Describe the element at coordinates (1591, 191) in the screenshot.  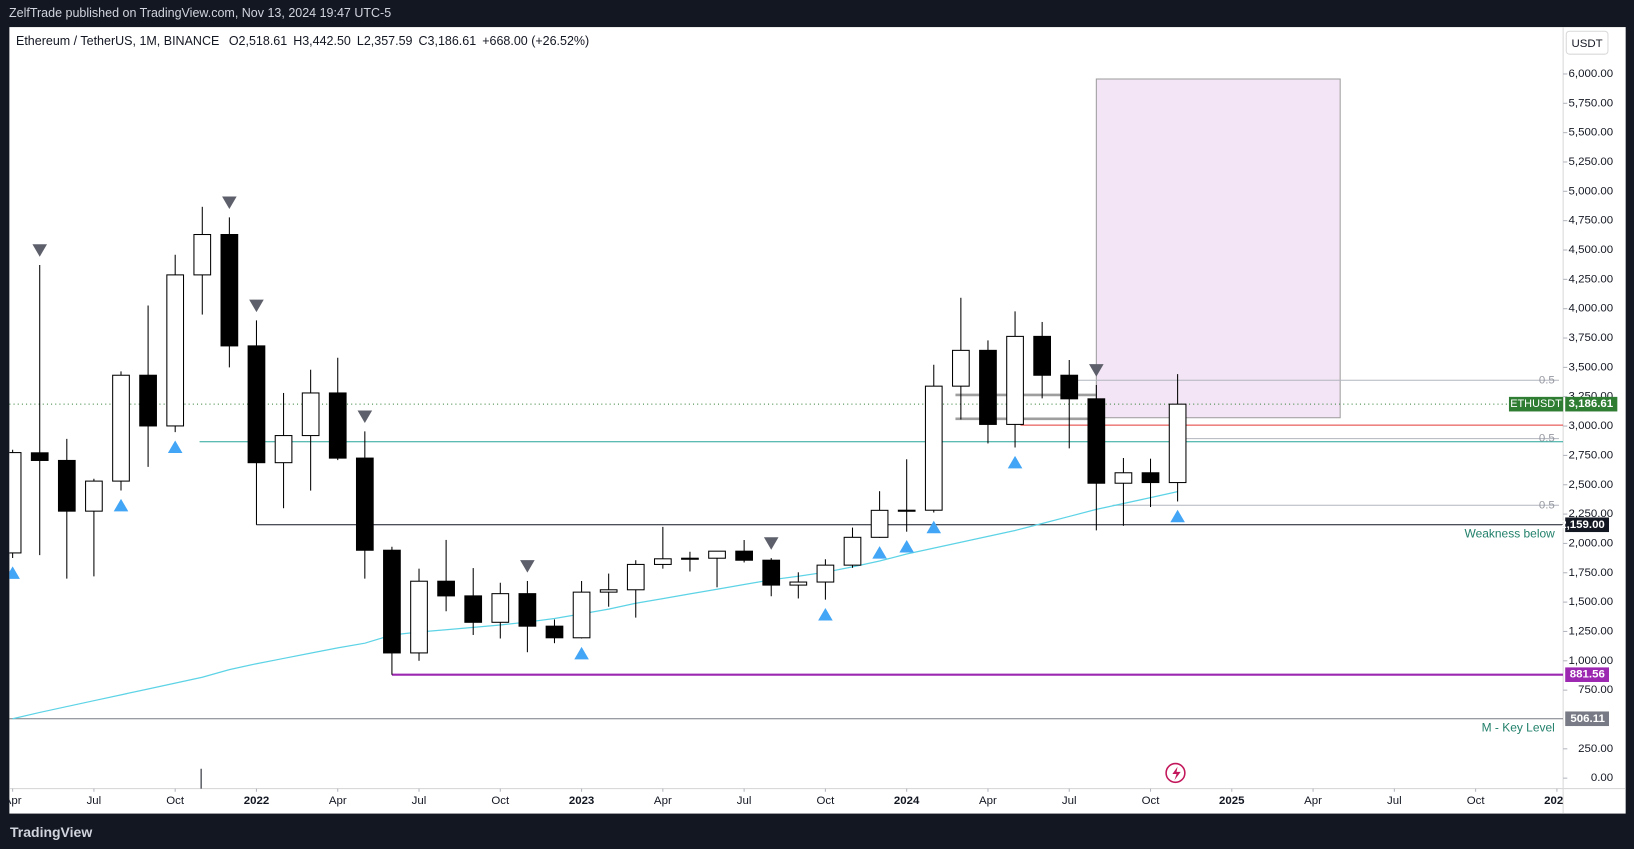
I see `y-tick-label: 5,000.00` at that location.